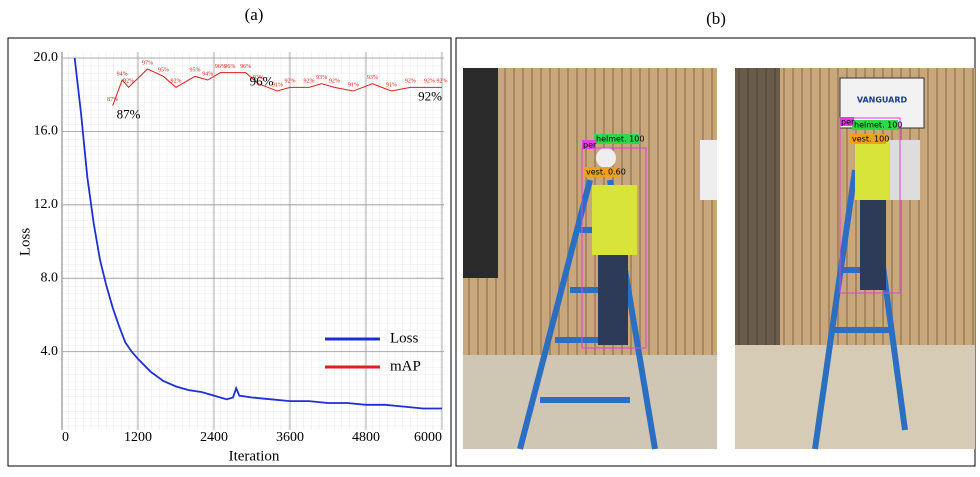 The height and width of the screenshot is (477, 980). I want to click on y-tick-label: 8.0, so click(50, 277).